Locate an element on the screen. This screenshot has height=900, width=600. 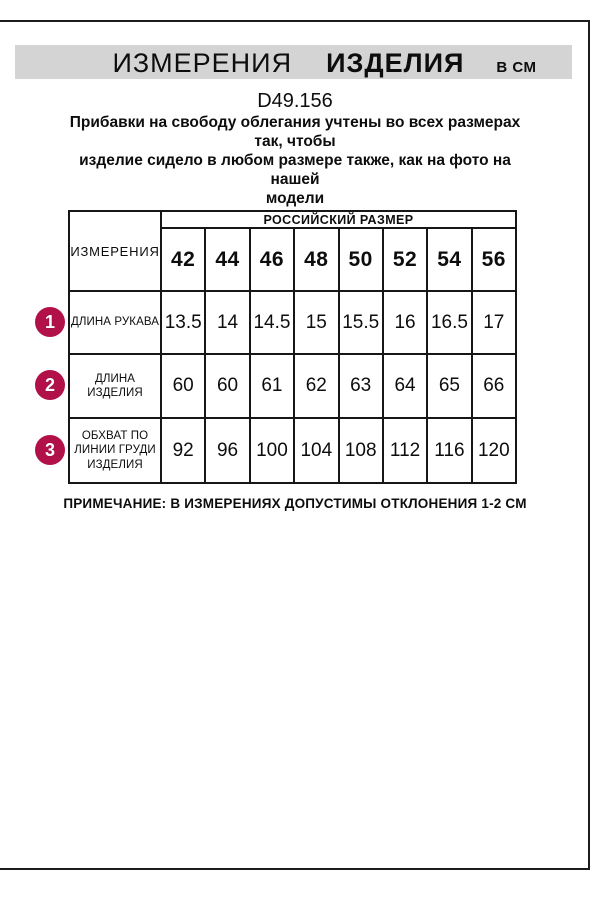
size-header-cell: 46 is located at coordinates (272, 259).